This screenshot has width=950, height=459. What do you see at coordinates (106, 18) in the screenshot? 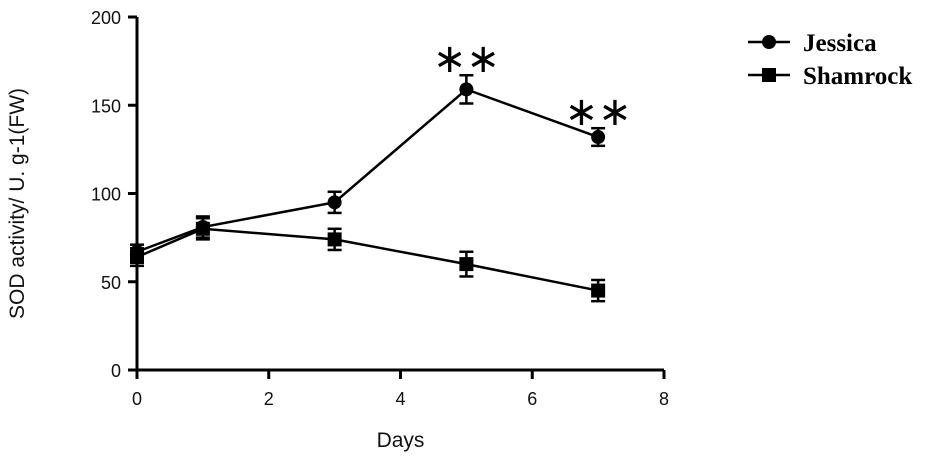
I see `y-tick-label: 200` at bounding box center [106, 18].